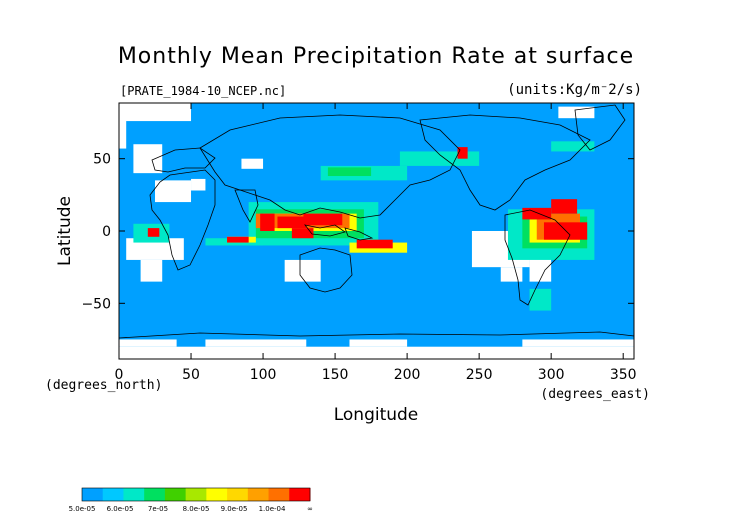 The height and width of the screenshot is (532, 752). What do you see at coordinates (65, 231) in the screenshot?
I see `y-axis-title: Latitude` at bounding box center [65, 231].